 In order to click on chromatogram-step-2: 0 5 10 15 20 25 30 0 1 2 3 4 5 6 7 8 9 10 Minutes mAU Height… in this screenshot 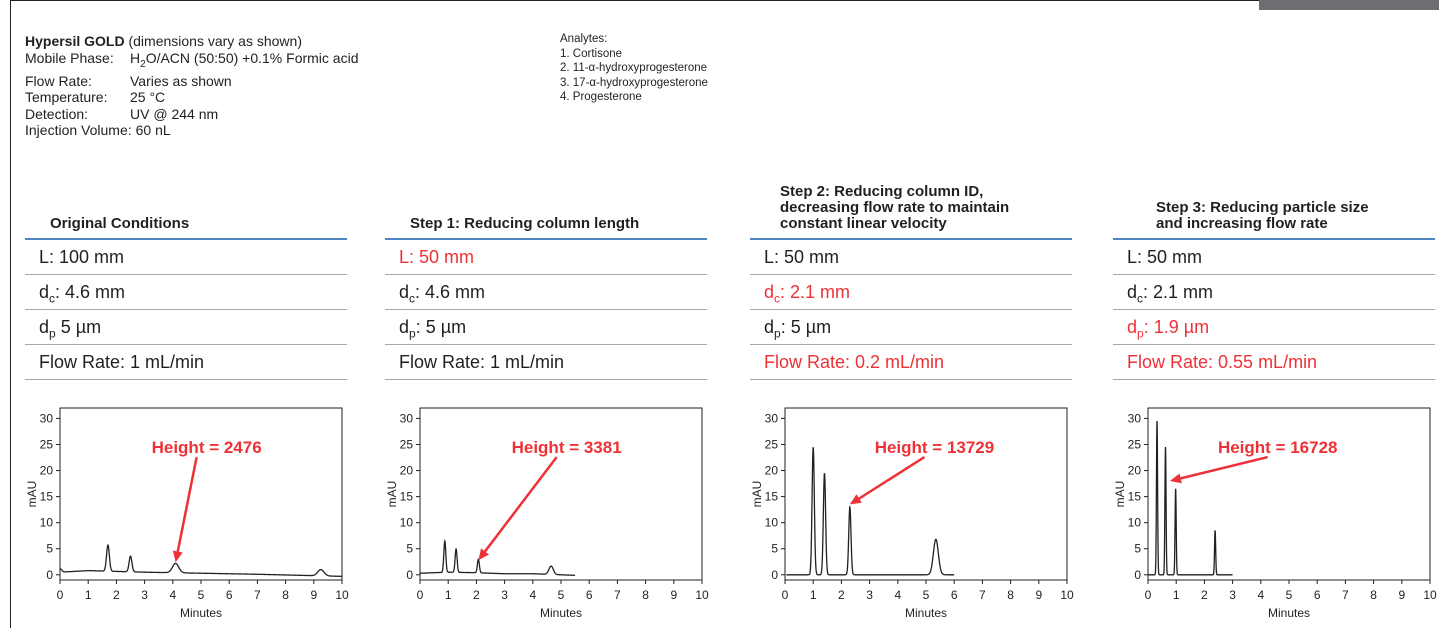, I will do `click(912, 518)`.